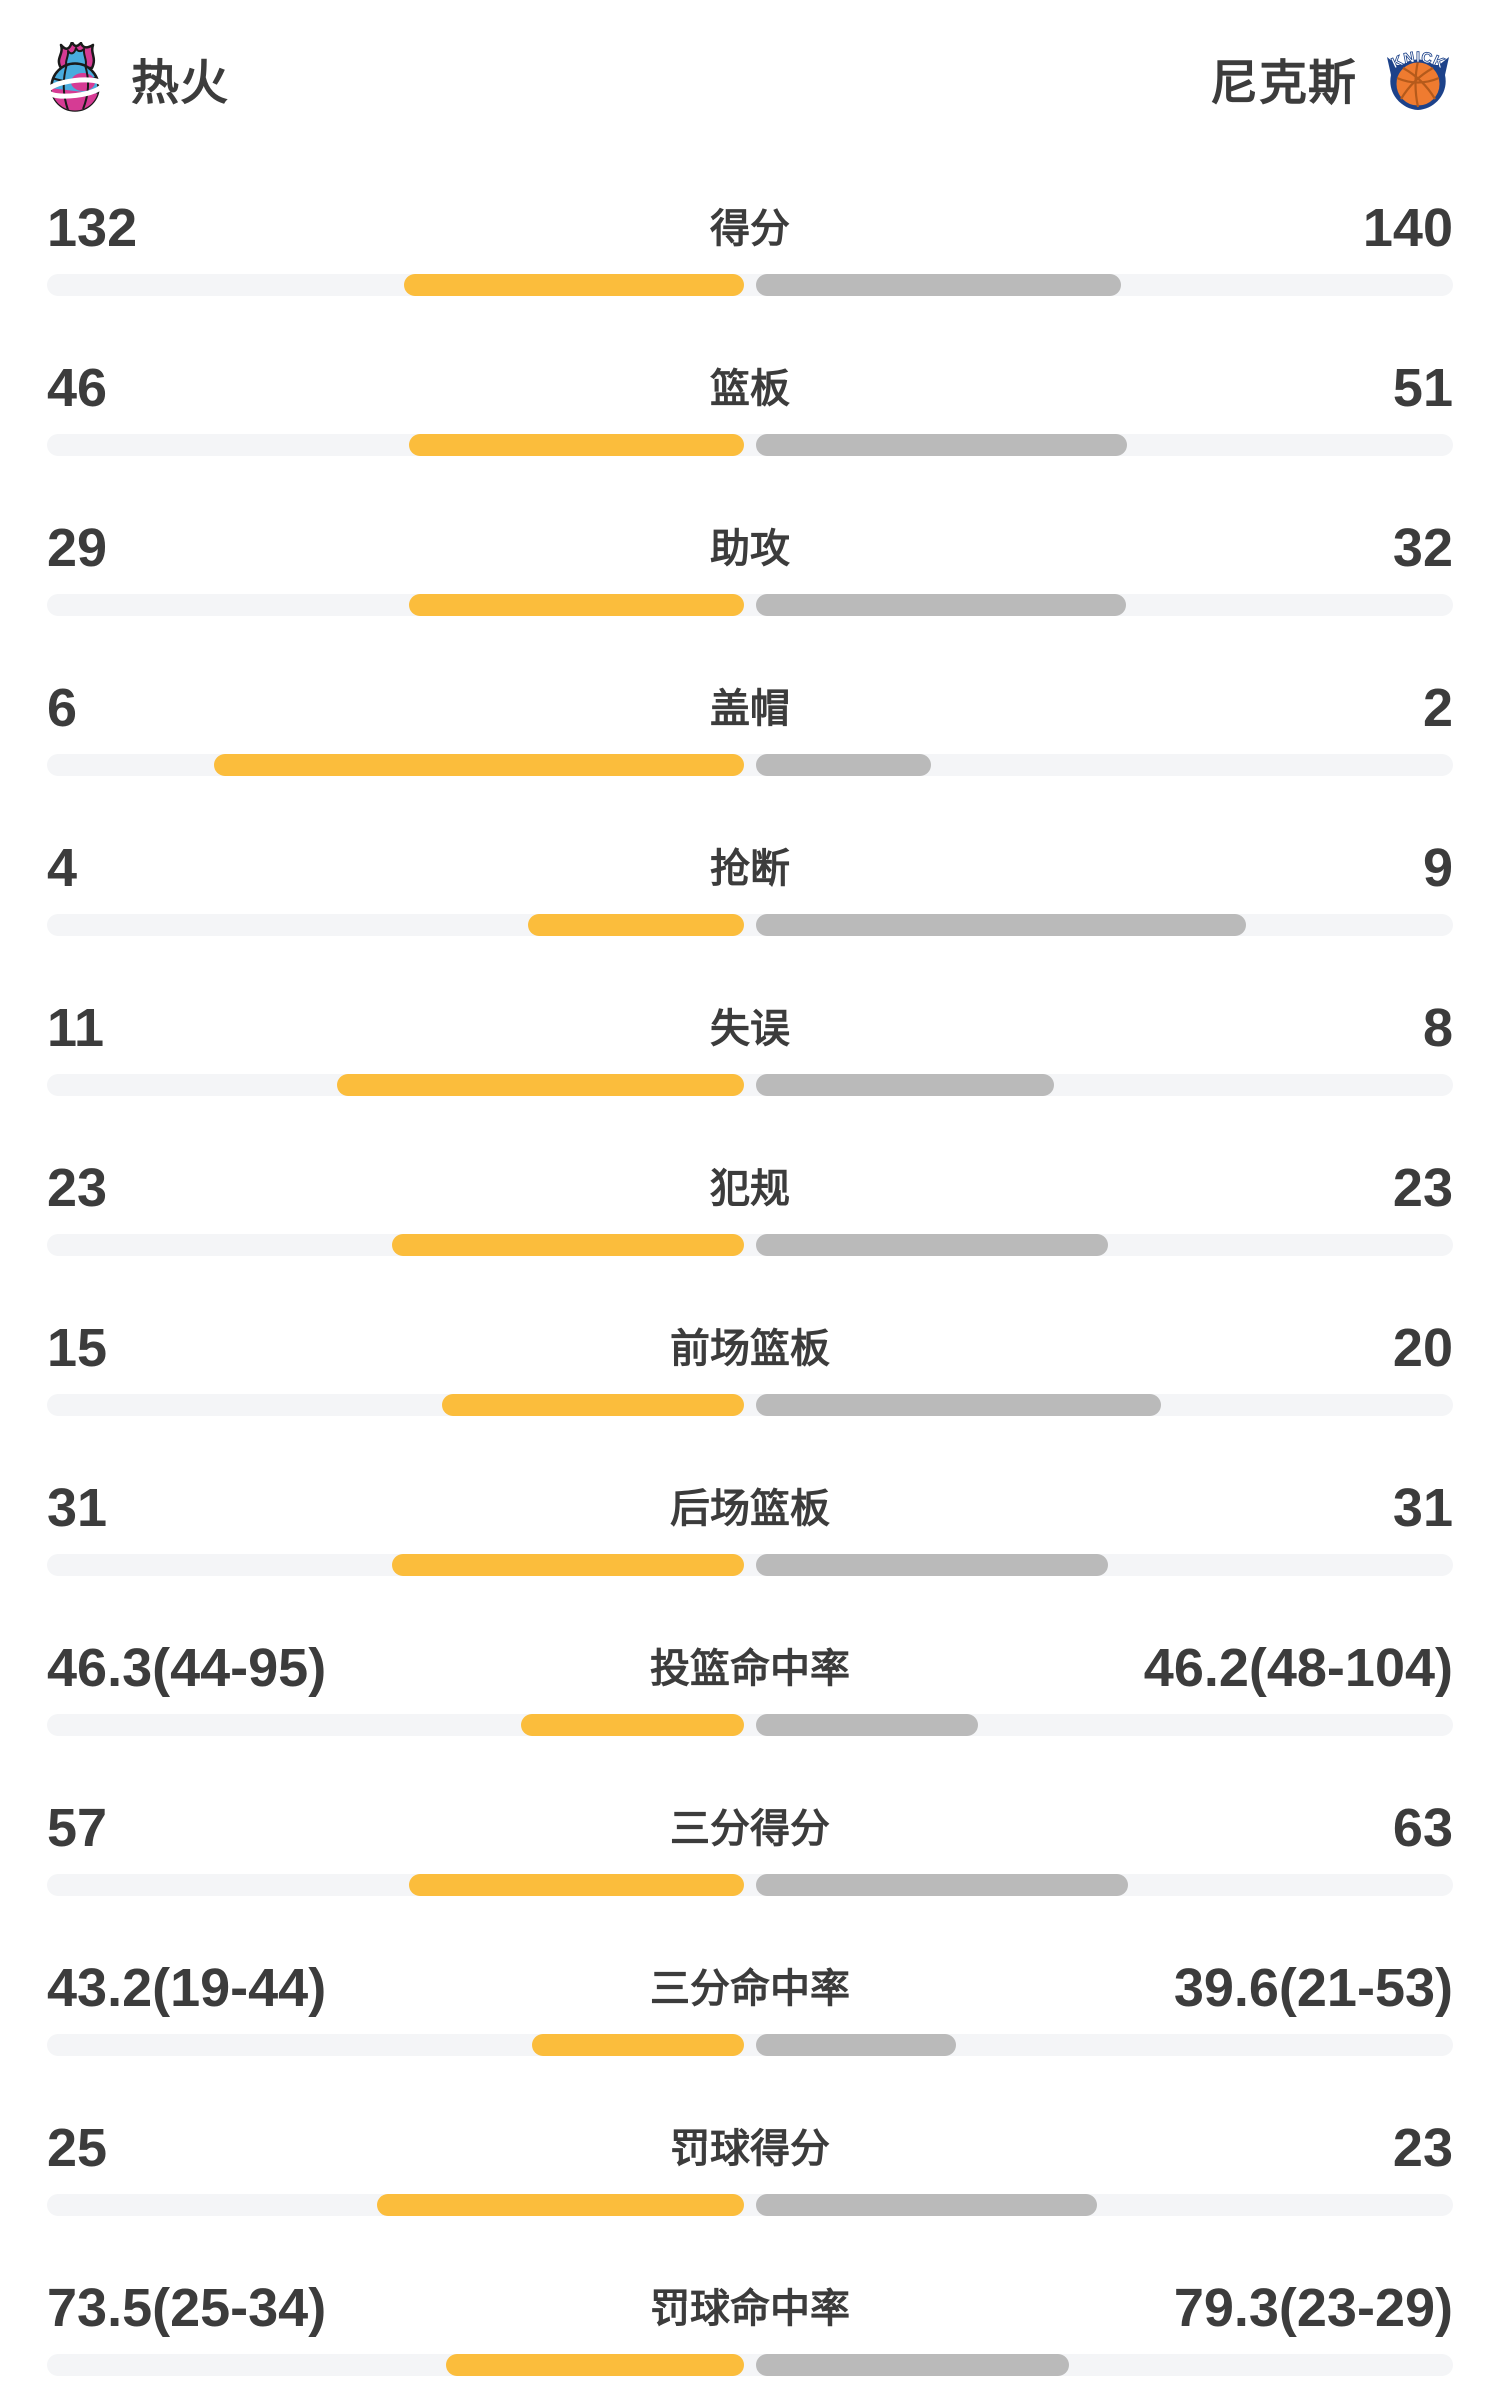 The height and width of the screenshot is (2400, 1500). I want to click on home-stat-value: 4, so click(62, 868).